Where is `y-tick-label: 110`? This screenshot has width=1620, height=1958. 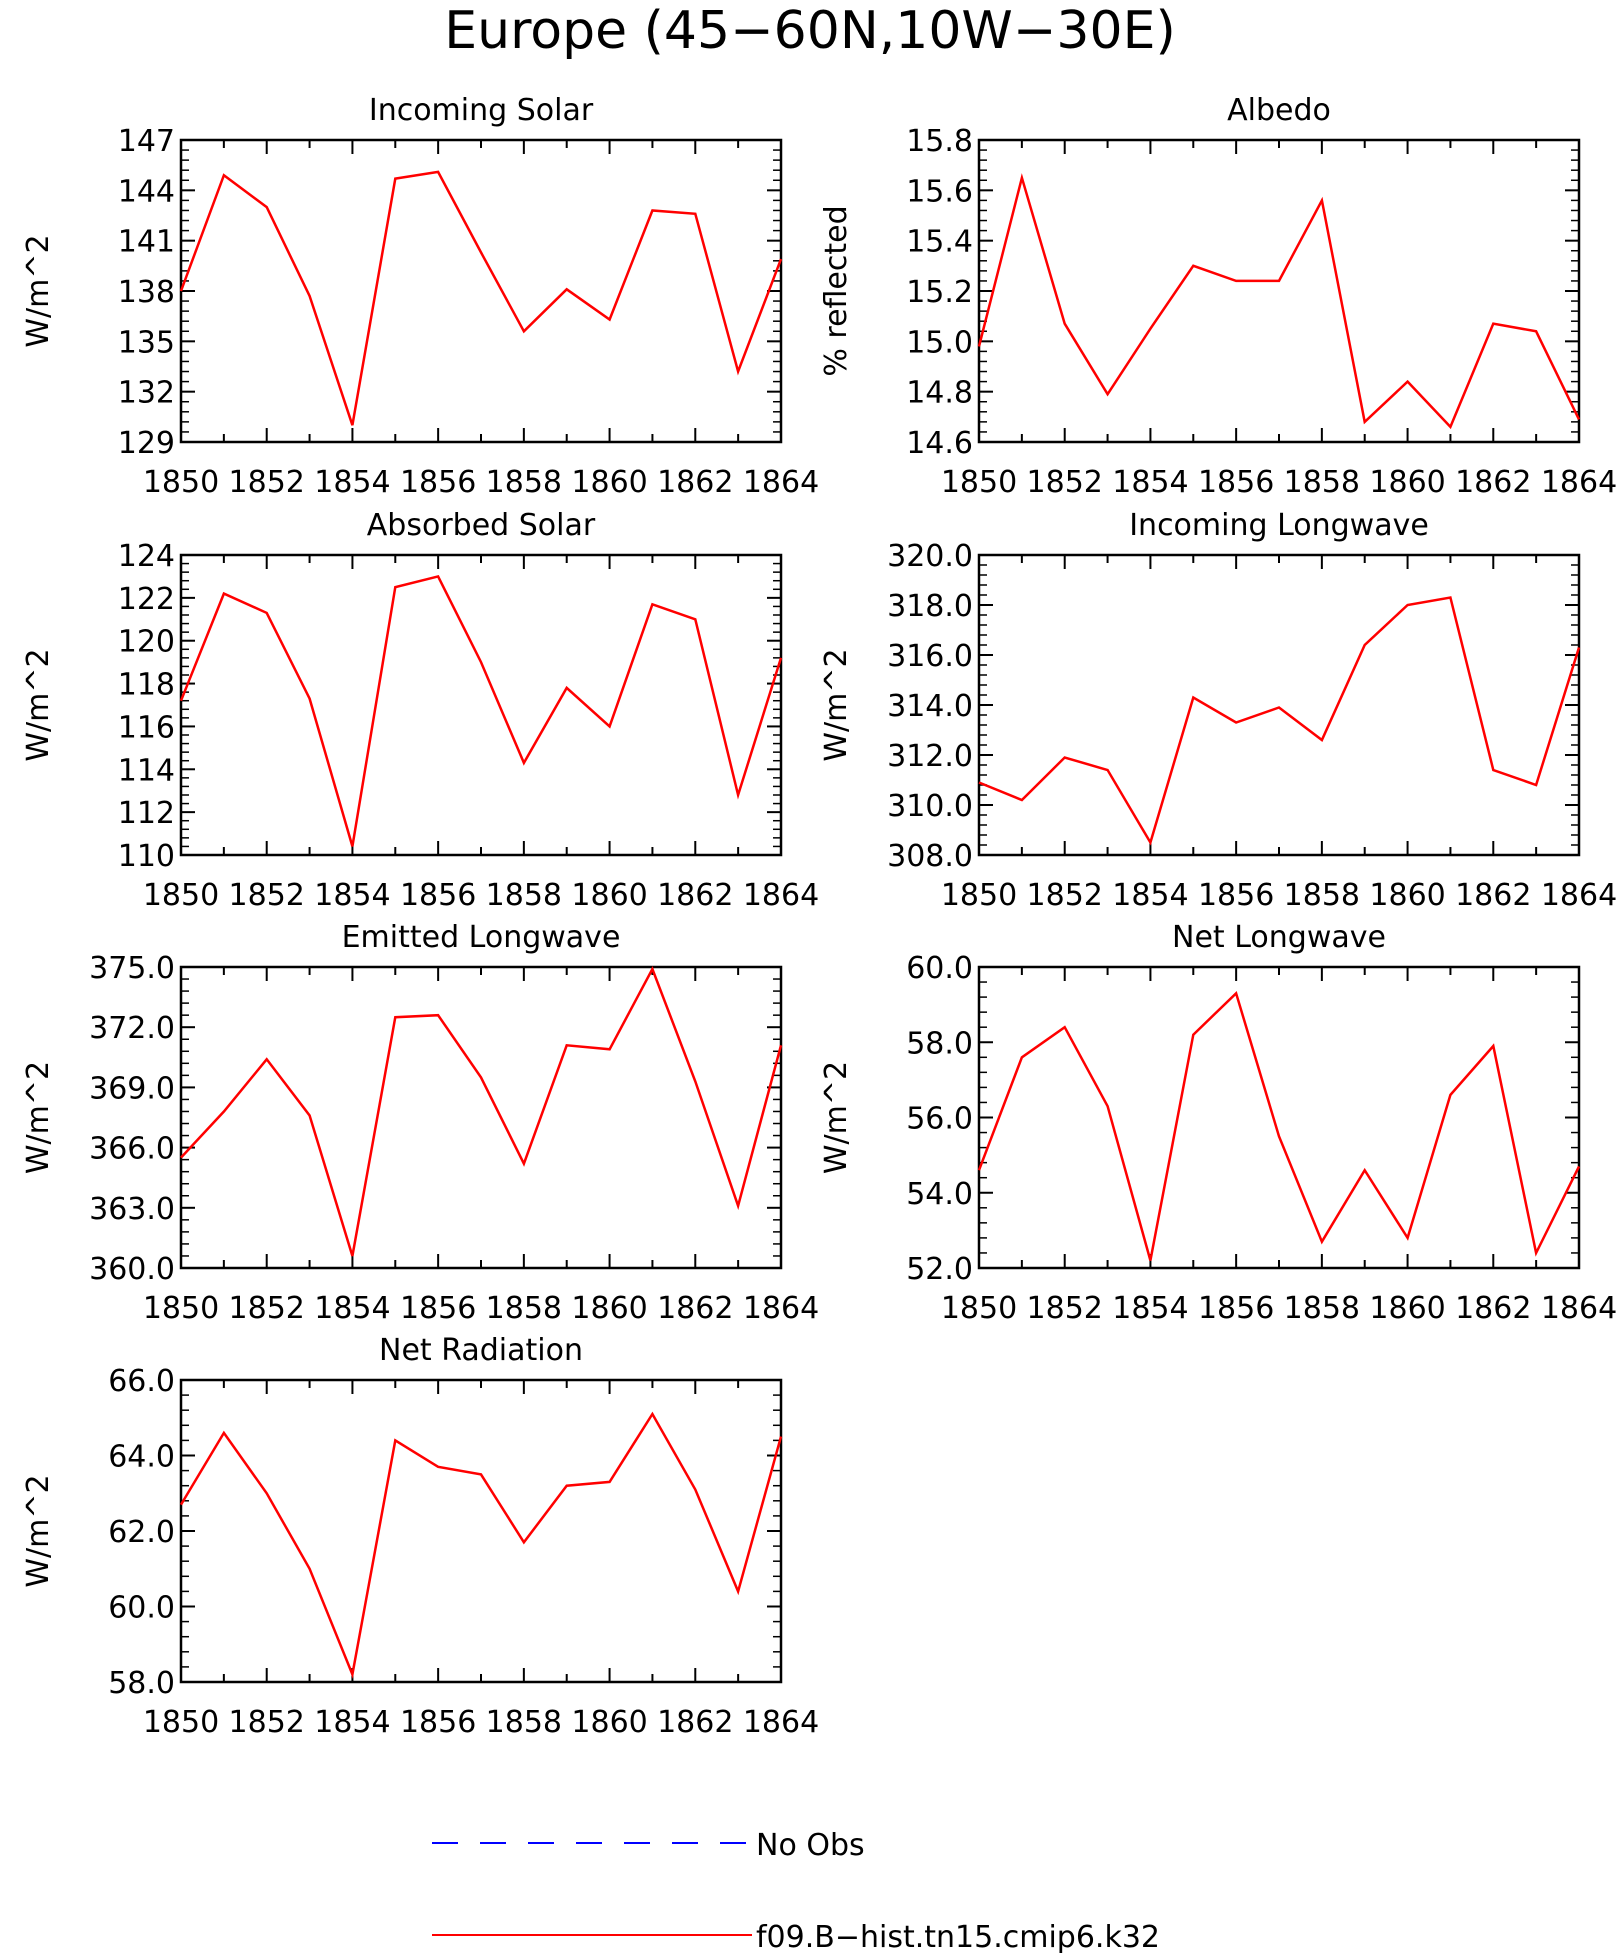
y-tick-label: 110 is located at coordinates (146, 856).